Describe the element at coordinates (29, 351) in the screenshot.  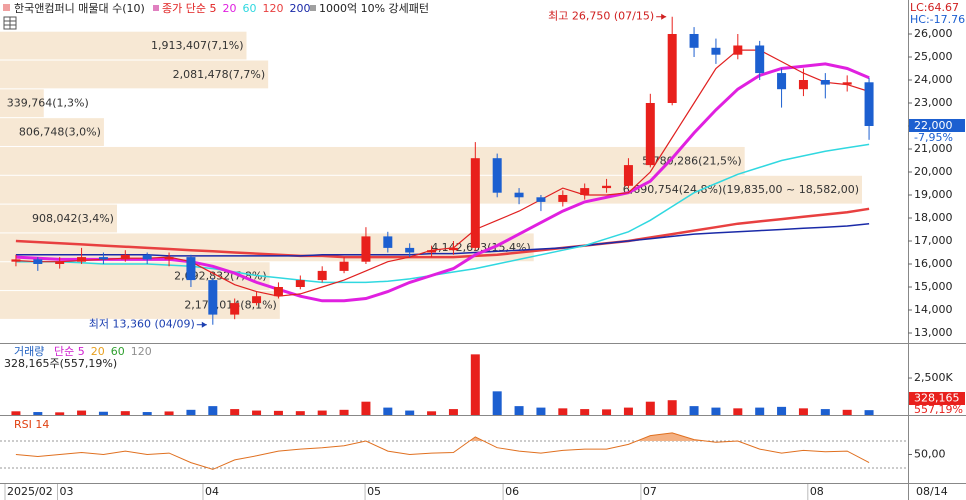
I see `volume-title: 거래량` at that location.